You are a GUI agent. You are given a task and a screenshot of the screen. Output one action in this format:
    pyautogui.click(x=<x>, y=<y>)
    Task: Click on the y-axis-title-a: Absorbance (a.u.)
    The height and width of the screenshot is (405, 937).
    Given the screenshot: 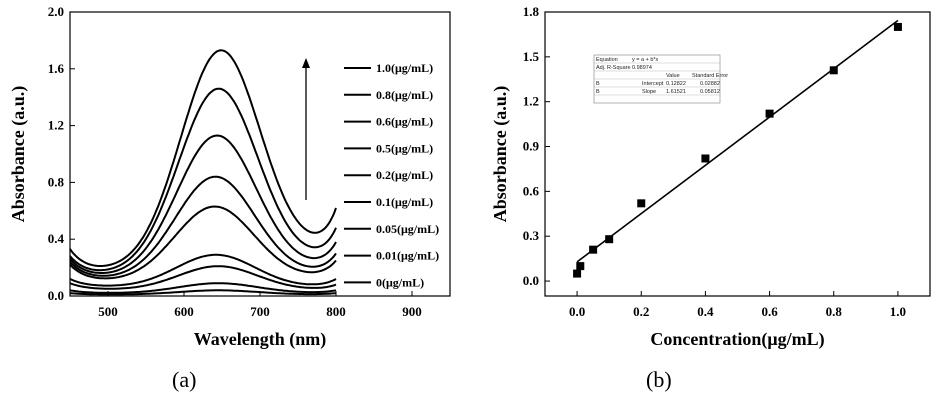 What is the action you would take?
    pyautogui.click(x=18, y=154)
    